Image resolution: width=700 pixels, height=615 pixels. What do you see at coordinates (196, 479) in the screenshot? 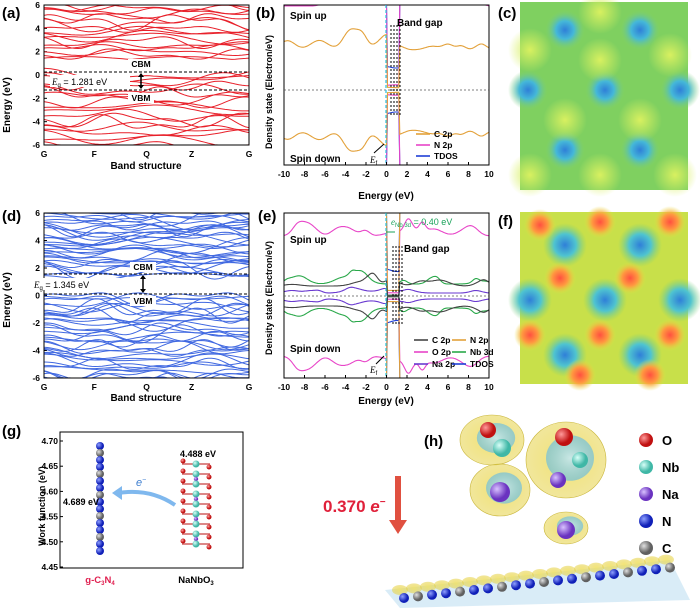
I see `na-atom` at bounding box center [196, 479].